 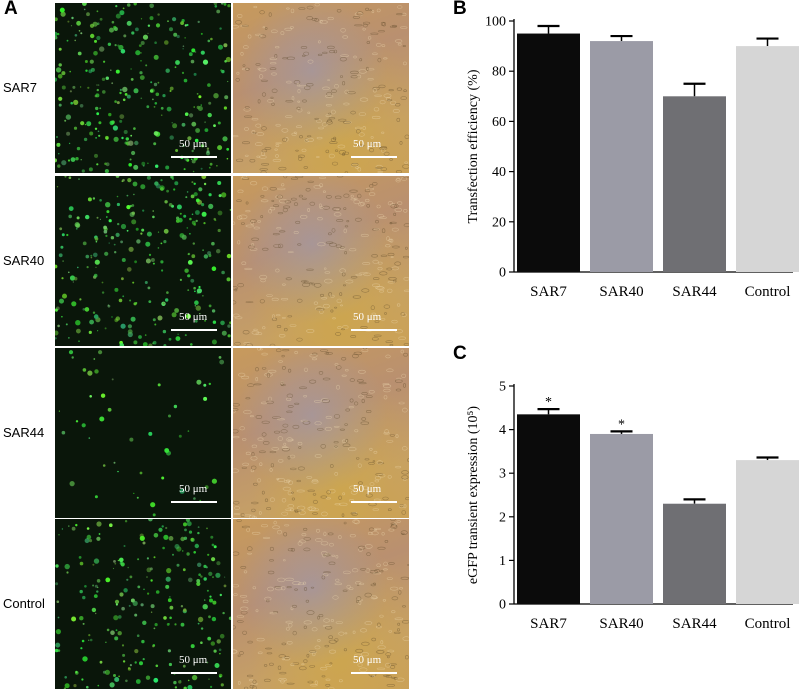 I want to click on y-tick-label: 1, so click(x=502, y=561).